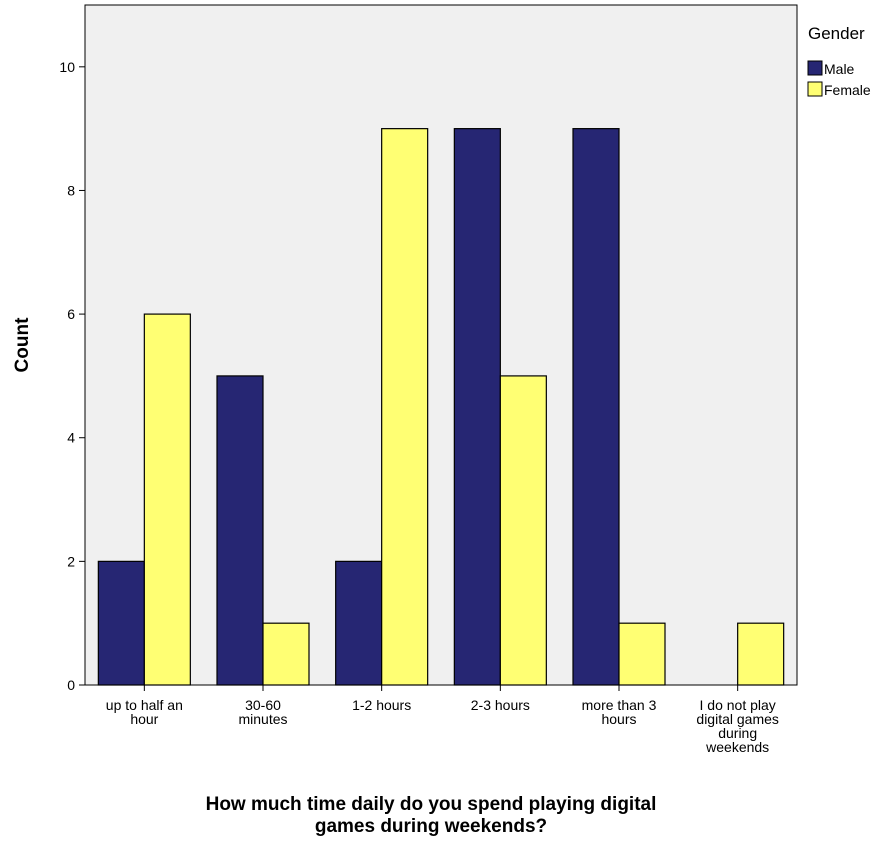  What do you see at coordinates (144, 712) in the screenshot?
I see `x-tick-label: up to half an hour` at bounding box center [144, 712].